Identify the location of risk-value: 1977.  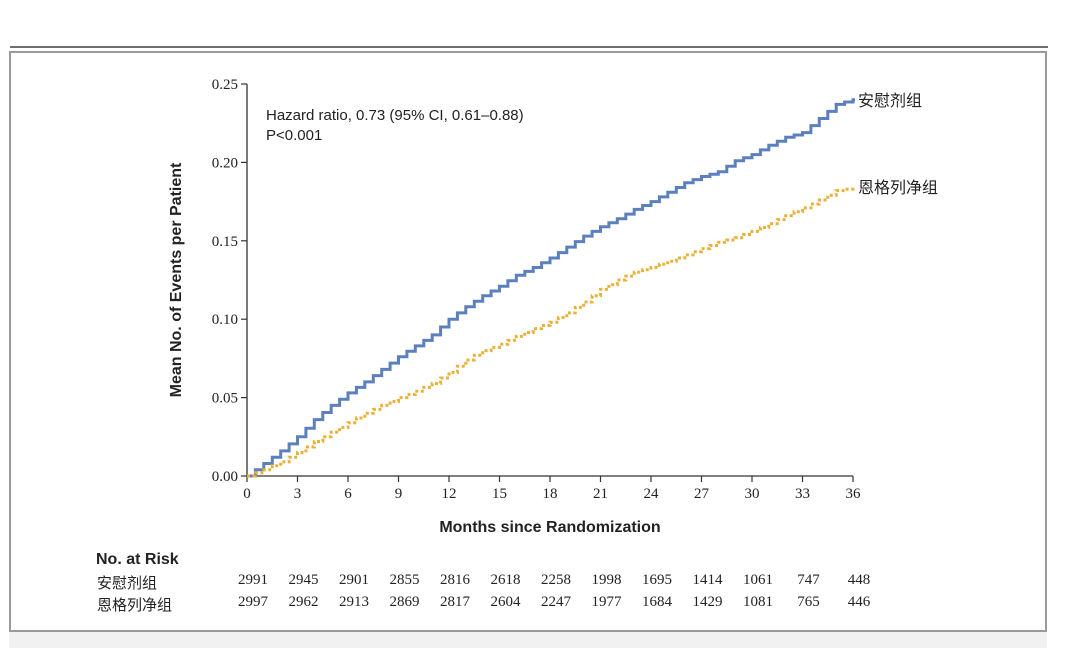
(606, 602).